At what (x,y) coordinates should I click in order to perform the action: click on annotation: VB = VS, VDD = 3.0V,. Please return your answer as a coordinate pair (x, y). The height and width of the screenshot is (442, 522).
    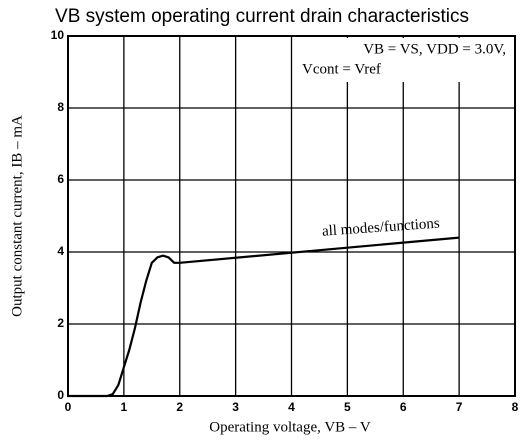
    Looking at the image, I should click on (434, 49).